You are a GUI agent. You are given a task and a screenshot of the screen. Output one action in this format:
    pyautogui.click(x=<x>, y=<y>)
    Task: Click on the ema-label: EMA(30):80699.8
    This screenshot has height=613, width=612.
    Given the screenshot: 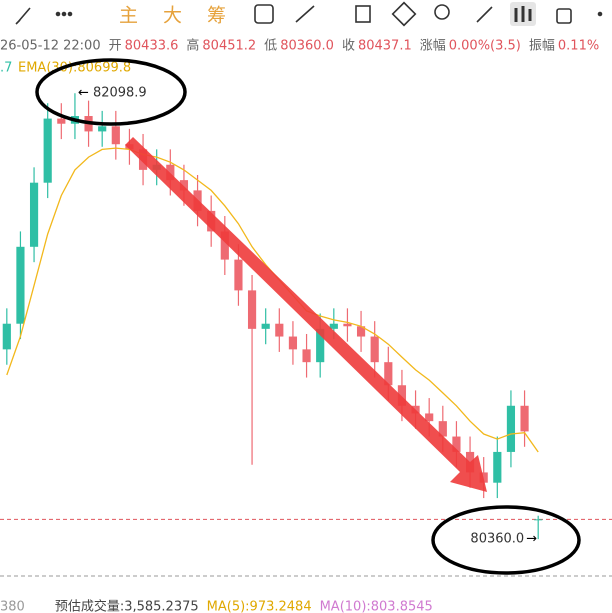 What is the action you would take?
    pyautogui.click(x=74, y=68)
    